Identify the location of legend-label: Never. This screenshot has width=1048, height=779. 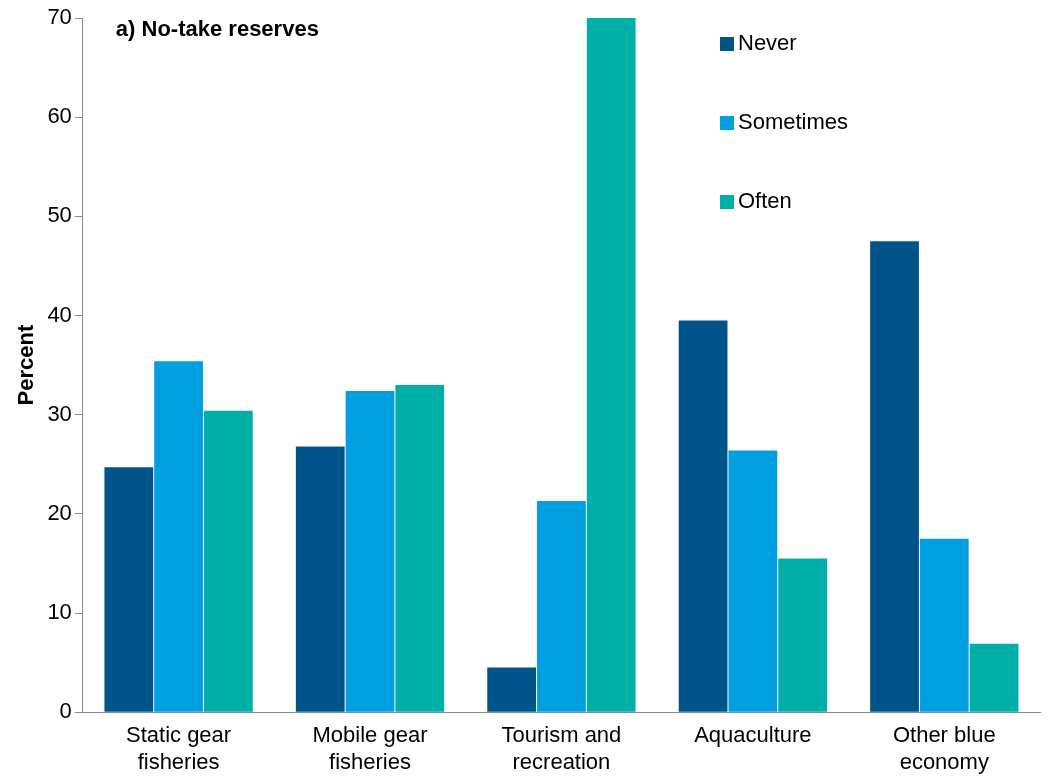
(767, 43).